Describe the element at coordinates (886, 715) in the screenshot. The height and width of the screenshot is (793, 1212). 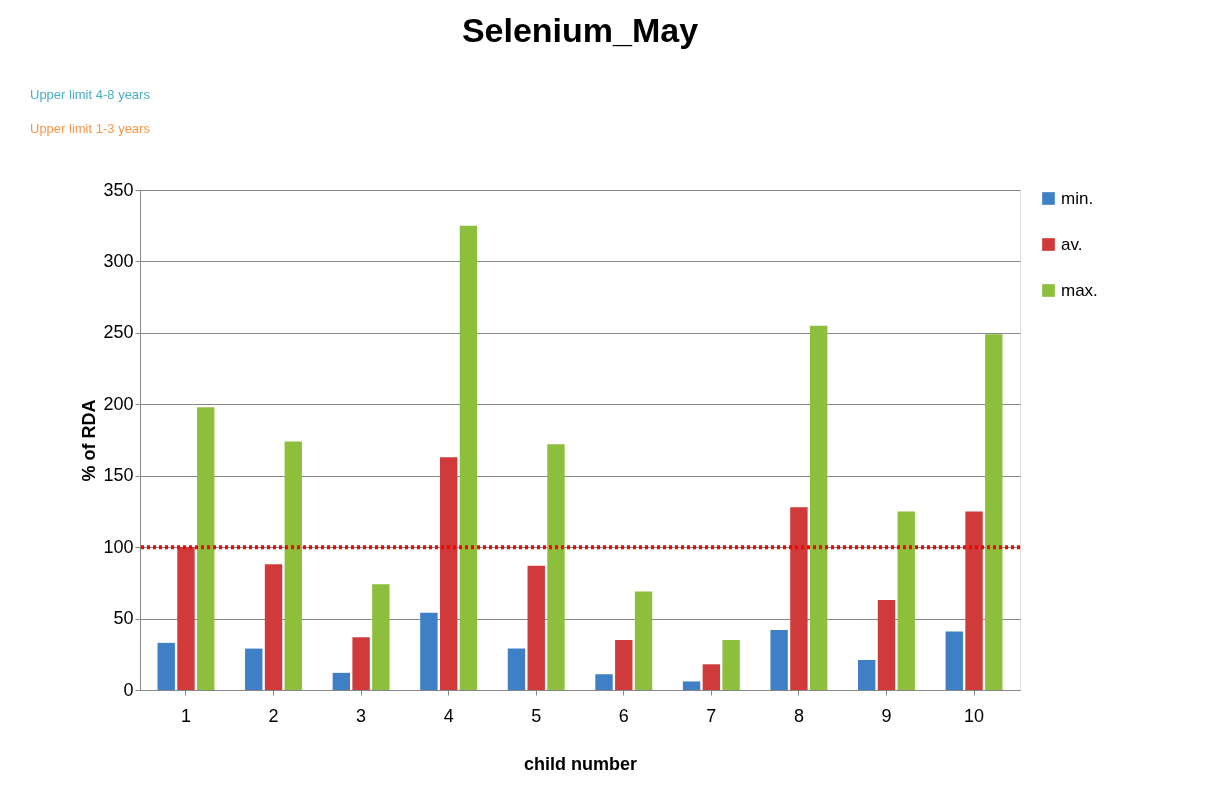
I see `x-tick-label: 9` at that location.